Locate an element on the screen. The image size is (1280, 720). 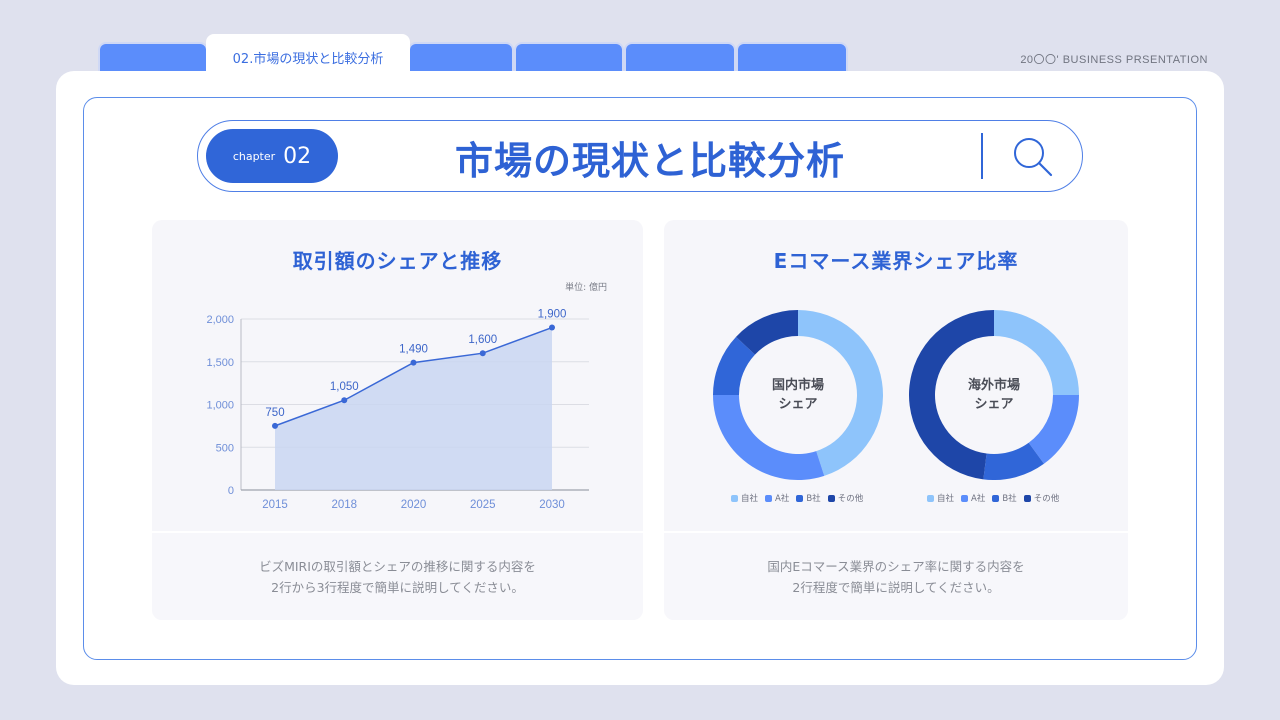
area-fill is located at coordinates (413, 408).